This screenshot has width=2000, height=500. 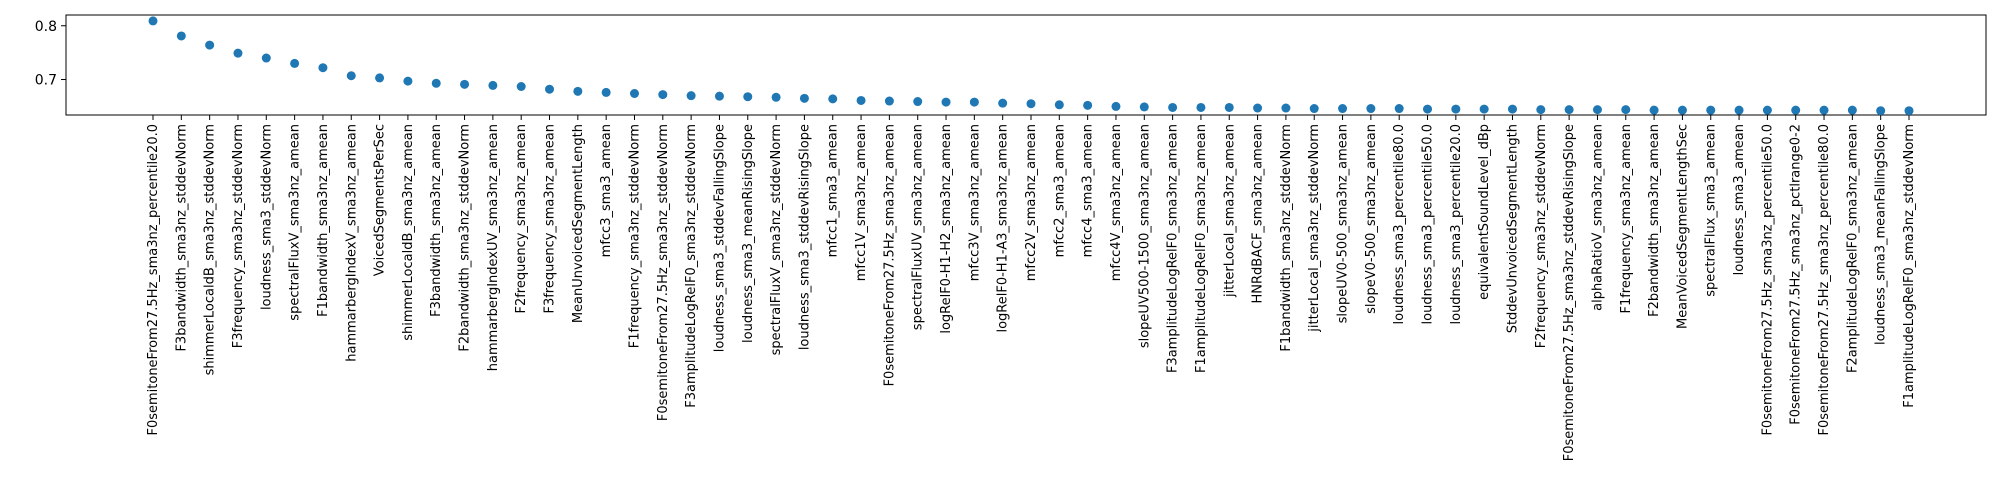 What do you see at coordinates (1343, 223) in the screenshot?
I see `x-tick-label: slopeUV0-500_sma3nz_amean` at bounding box center [1343, 223].